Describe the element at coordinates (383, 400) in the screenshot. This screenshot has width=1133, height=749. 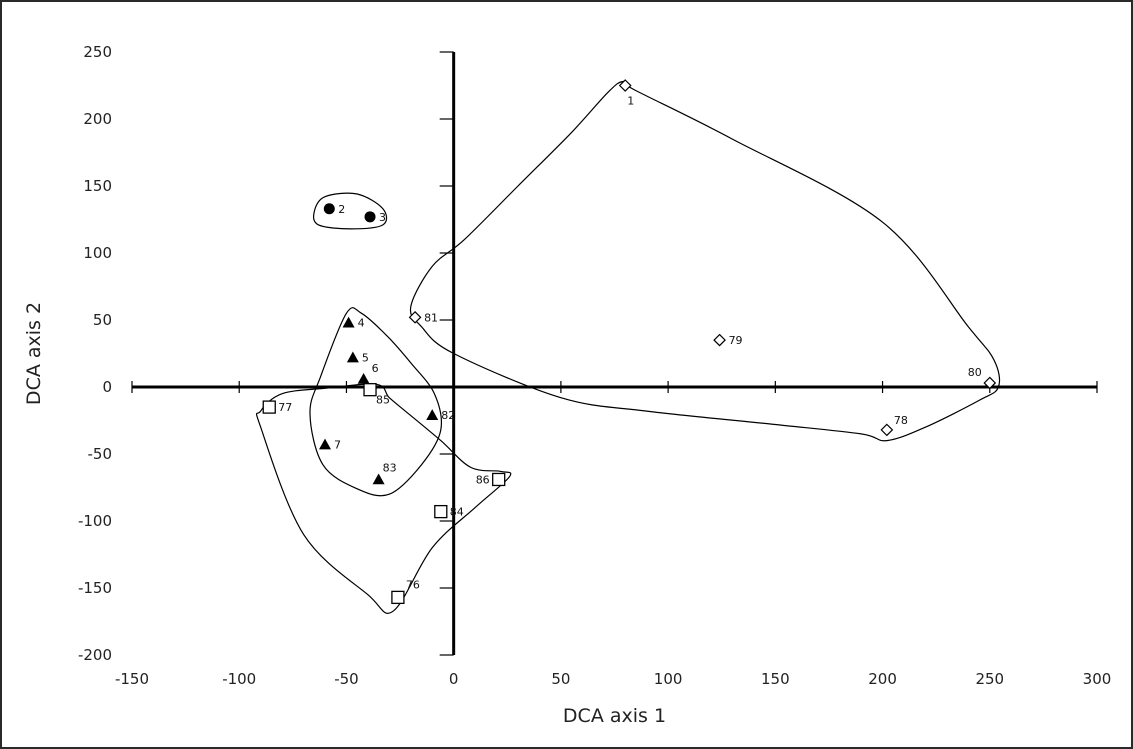
I see `point-label-85: 85` at that location.